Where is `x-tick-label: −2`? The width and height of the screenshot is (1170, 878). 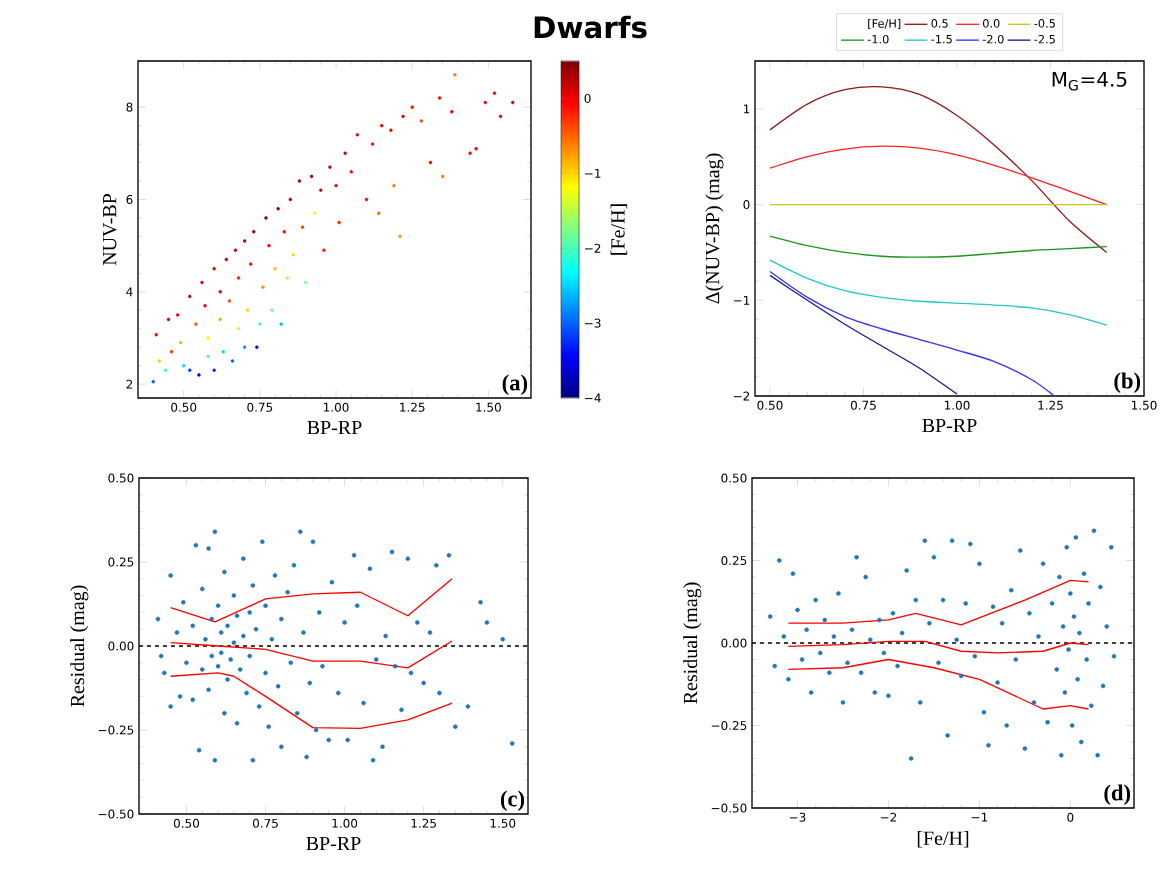
x-tick-label: −2 is located at coordinates (888, 817).